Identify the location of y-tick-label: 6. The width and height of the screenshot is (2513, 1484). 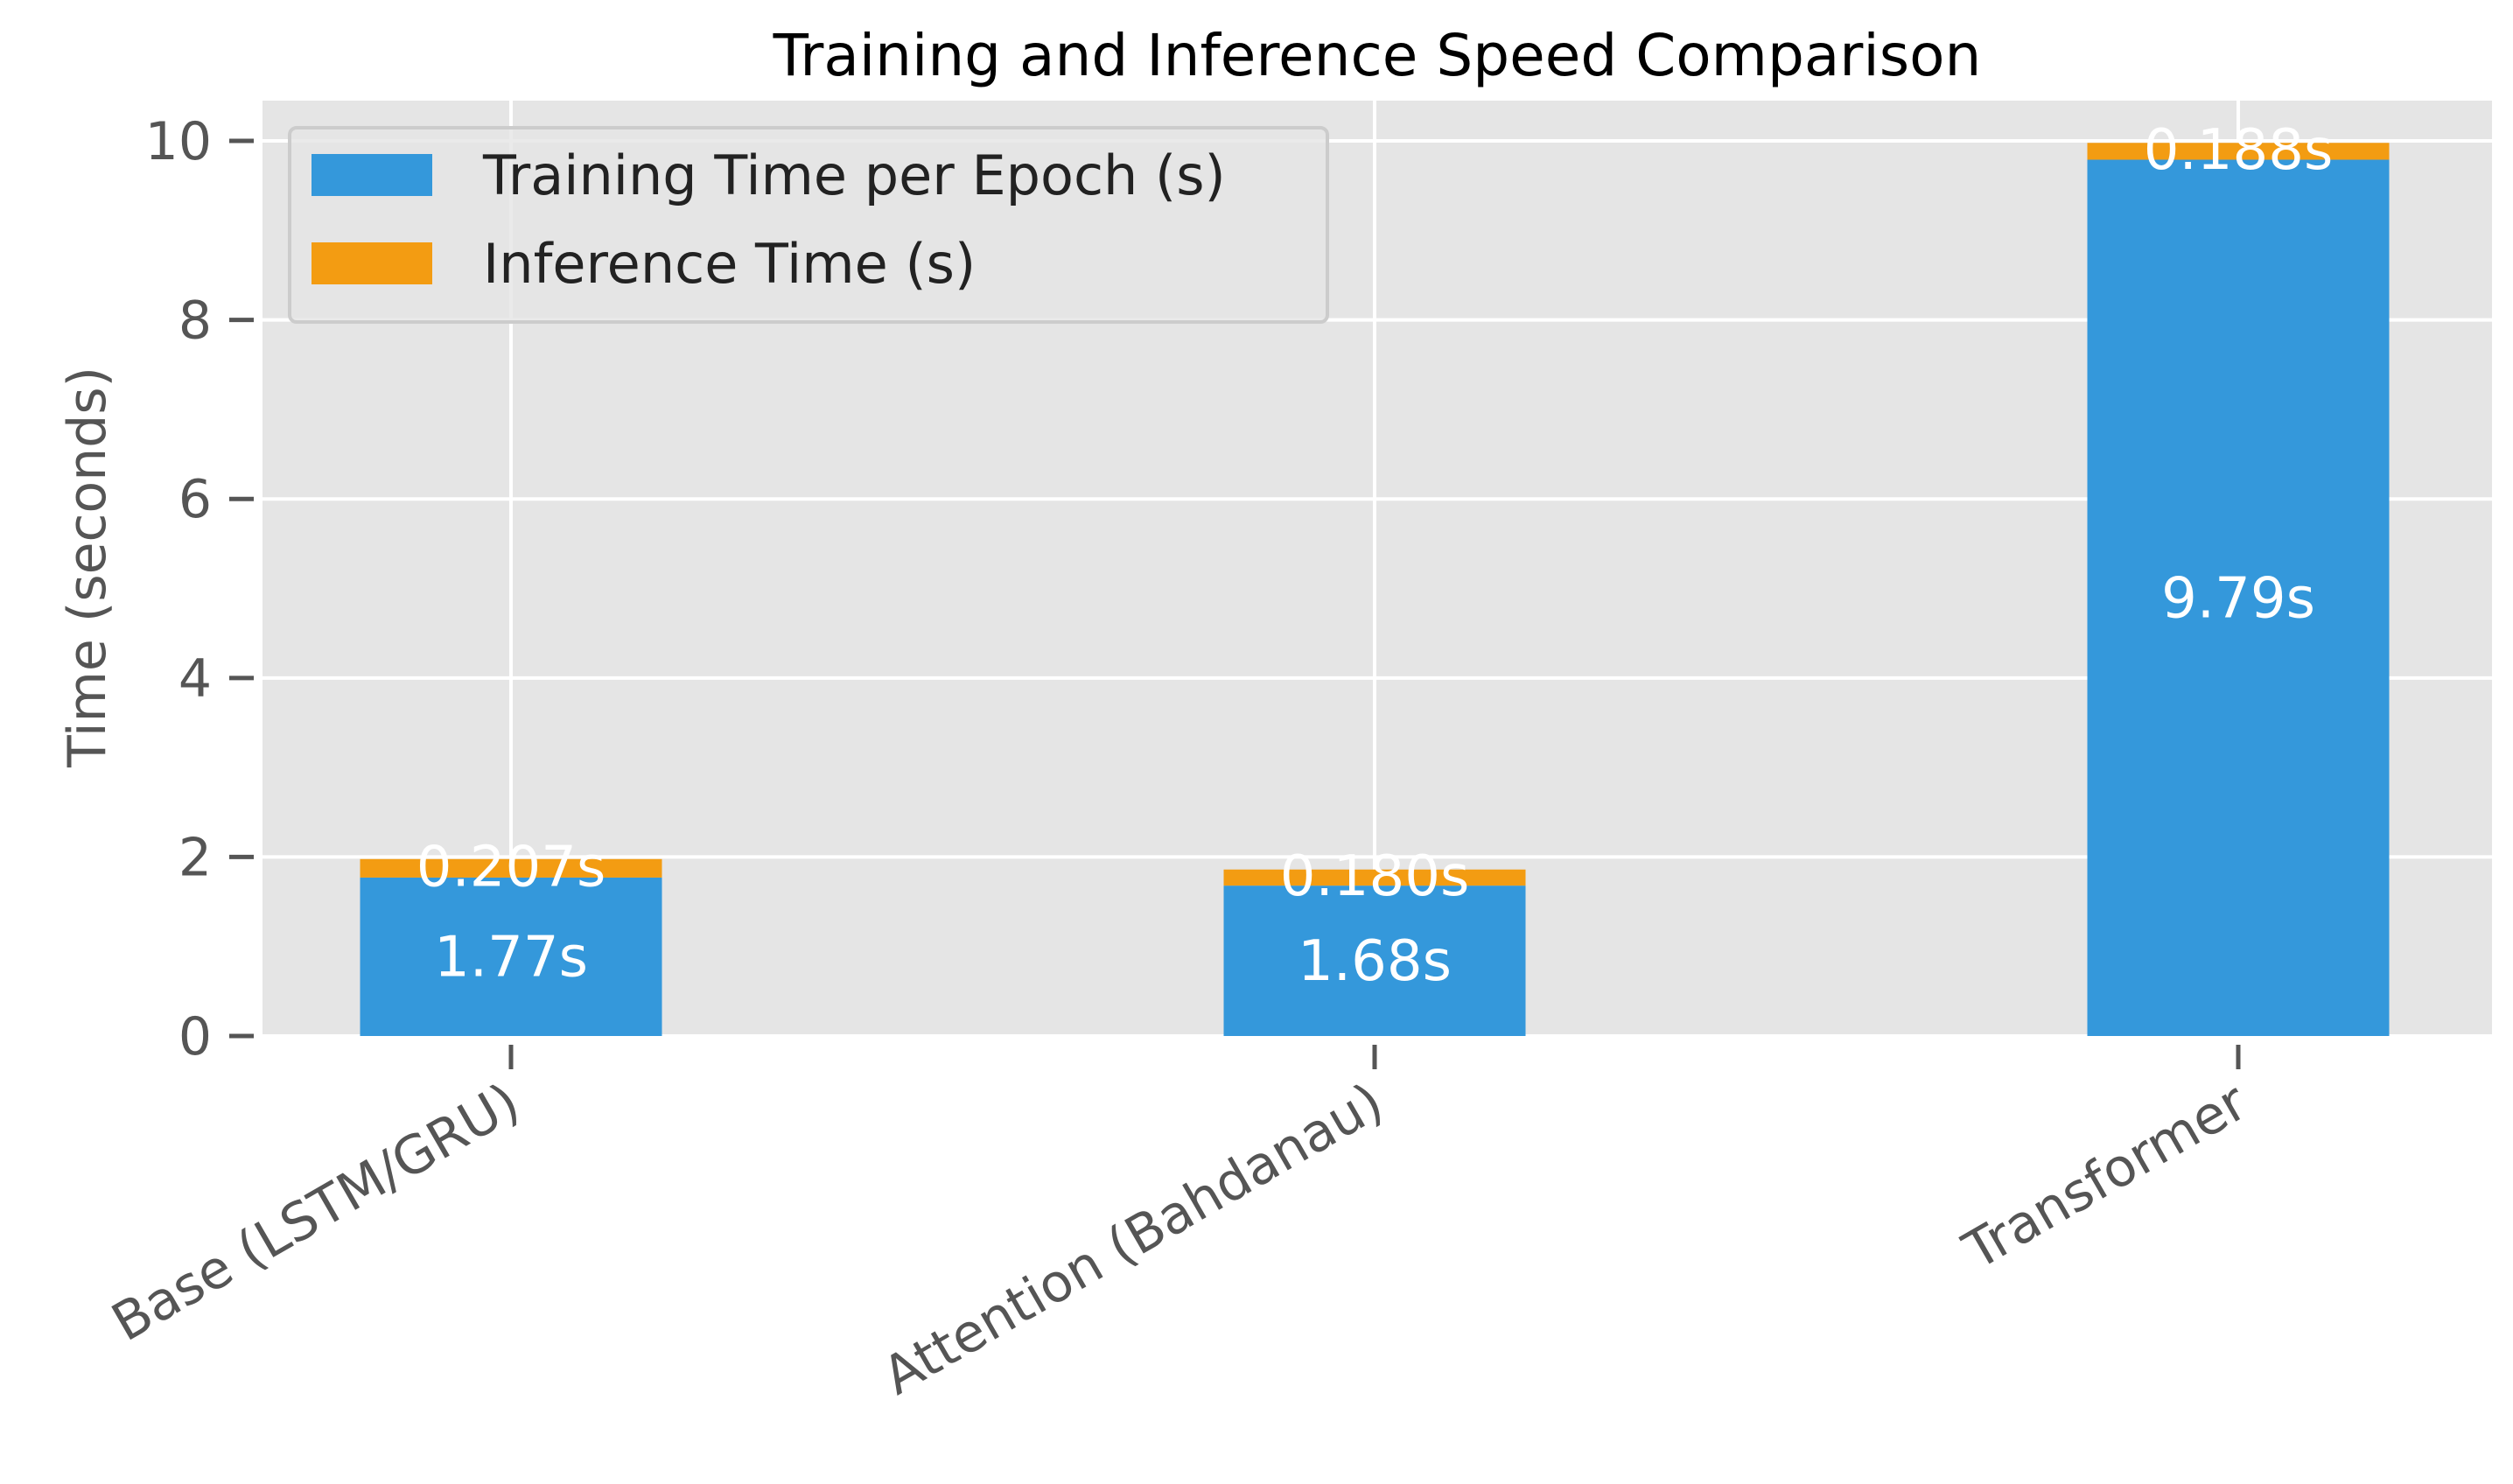
(195, 499).